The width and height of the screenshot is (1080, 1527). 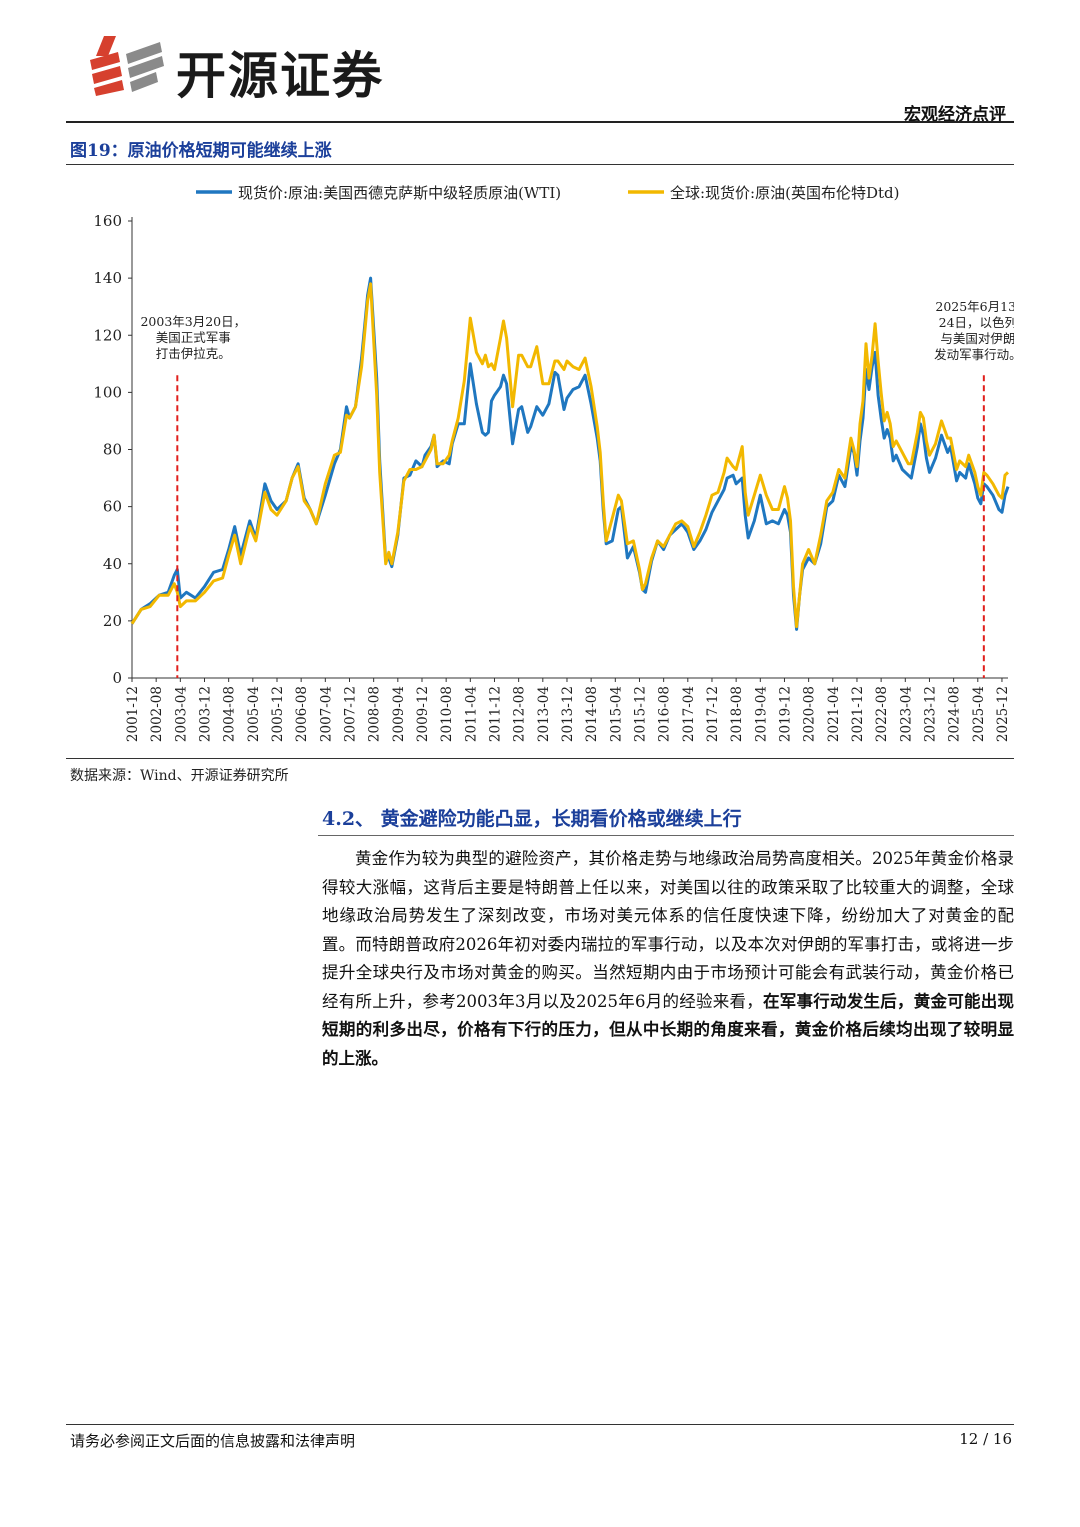 What do you see at coordinates (112, 450) in the screenshot?
I see `y-tick-label: 80` at bounding box center [112, 450].